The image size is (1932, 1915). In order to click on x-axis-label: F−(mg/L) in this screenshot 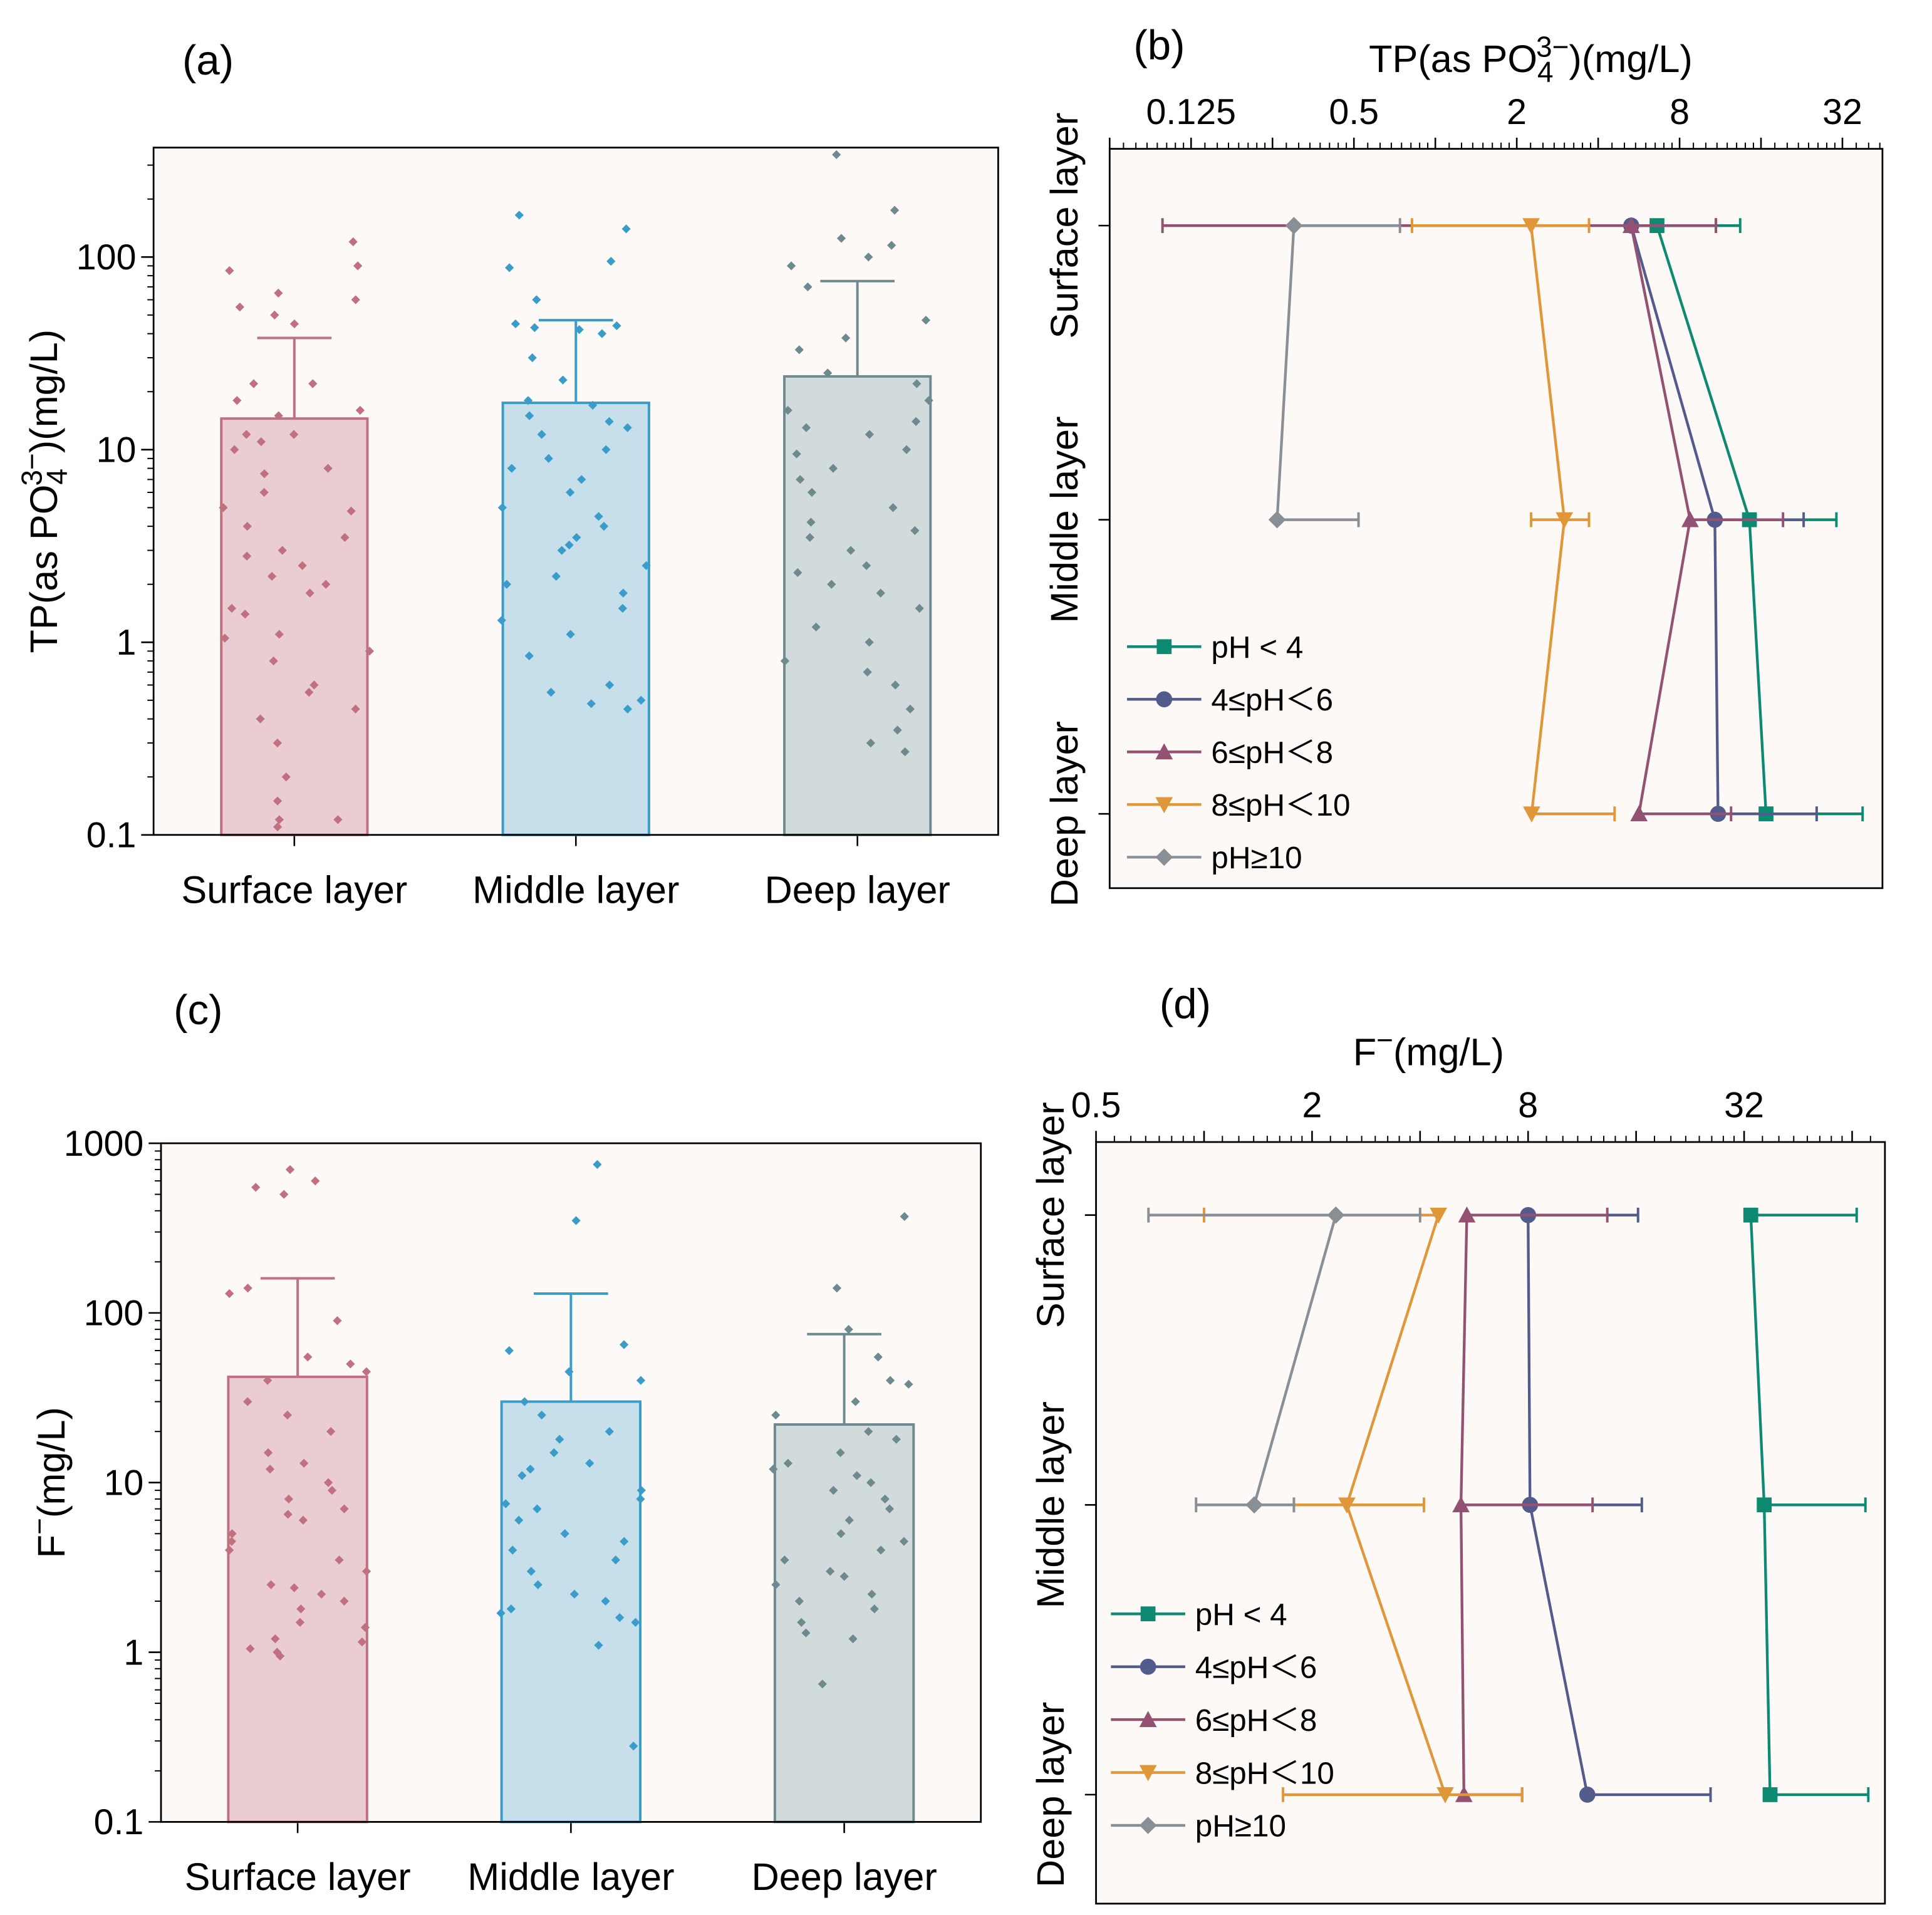, I will do `click(1428, 1049)`.